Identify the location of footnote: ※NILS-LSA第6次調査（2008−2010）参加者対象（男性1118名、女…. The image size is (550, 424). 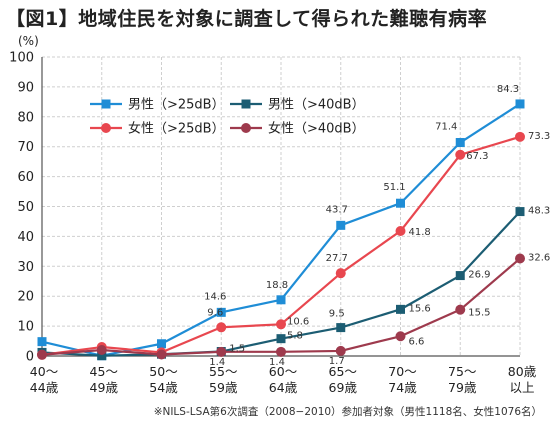
(347, 412).